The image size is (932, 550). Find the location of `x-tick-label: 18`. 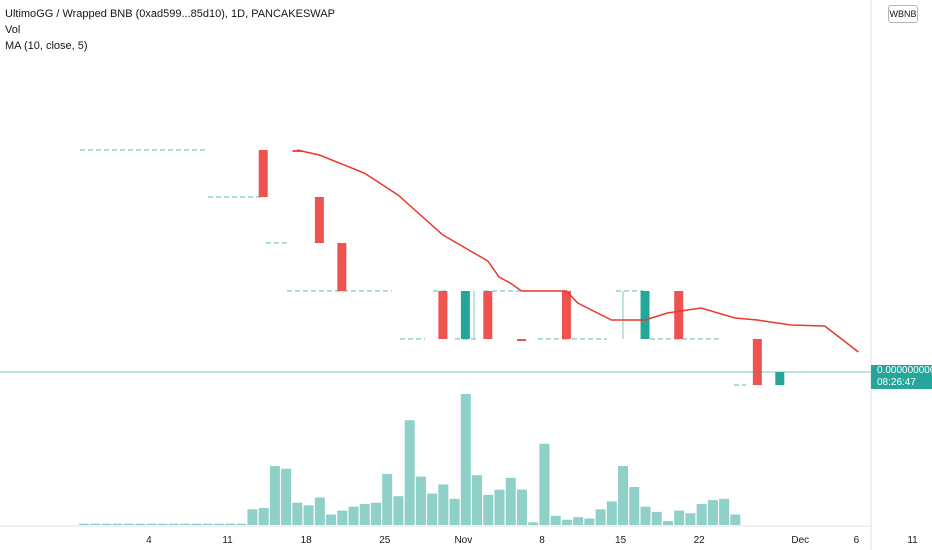

x-tick-label: 18 is located at coordinates (307, 540).